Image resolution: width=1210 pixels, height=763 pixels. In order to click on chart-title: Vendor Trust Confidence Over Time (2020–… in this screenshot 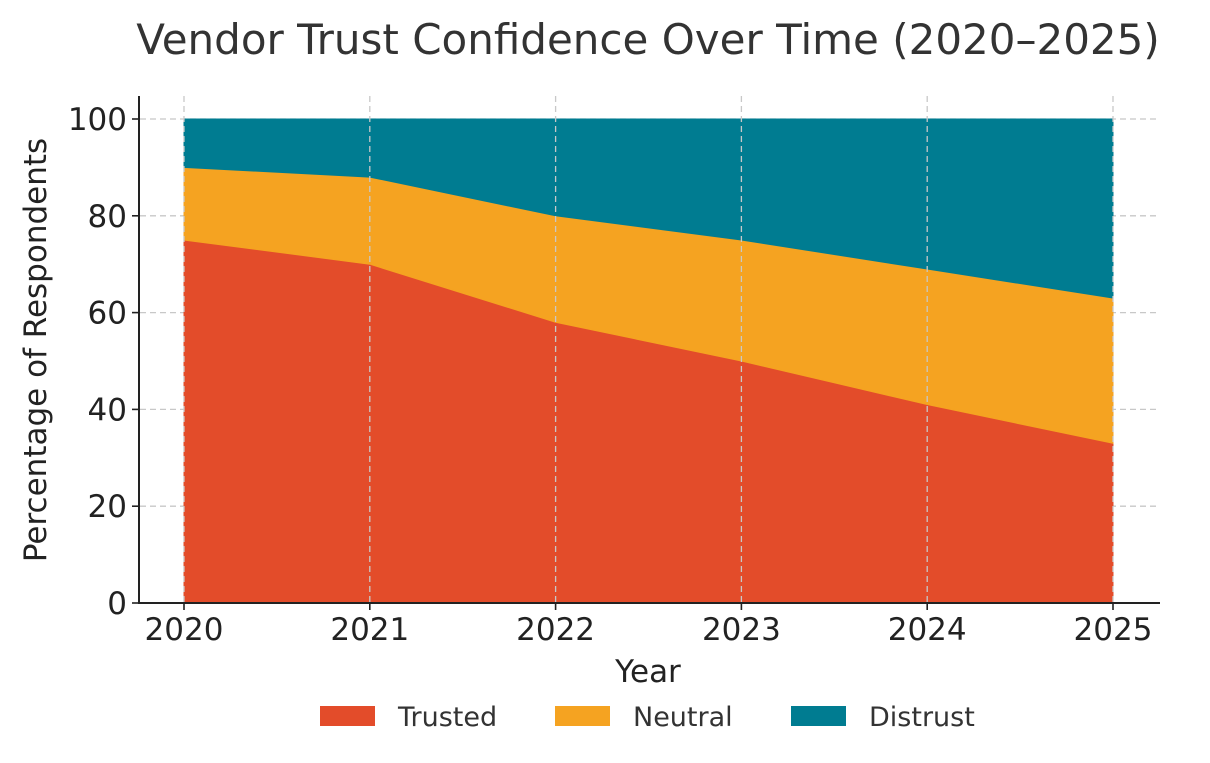, I will do `click(648, 39)`.